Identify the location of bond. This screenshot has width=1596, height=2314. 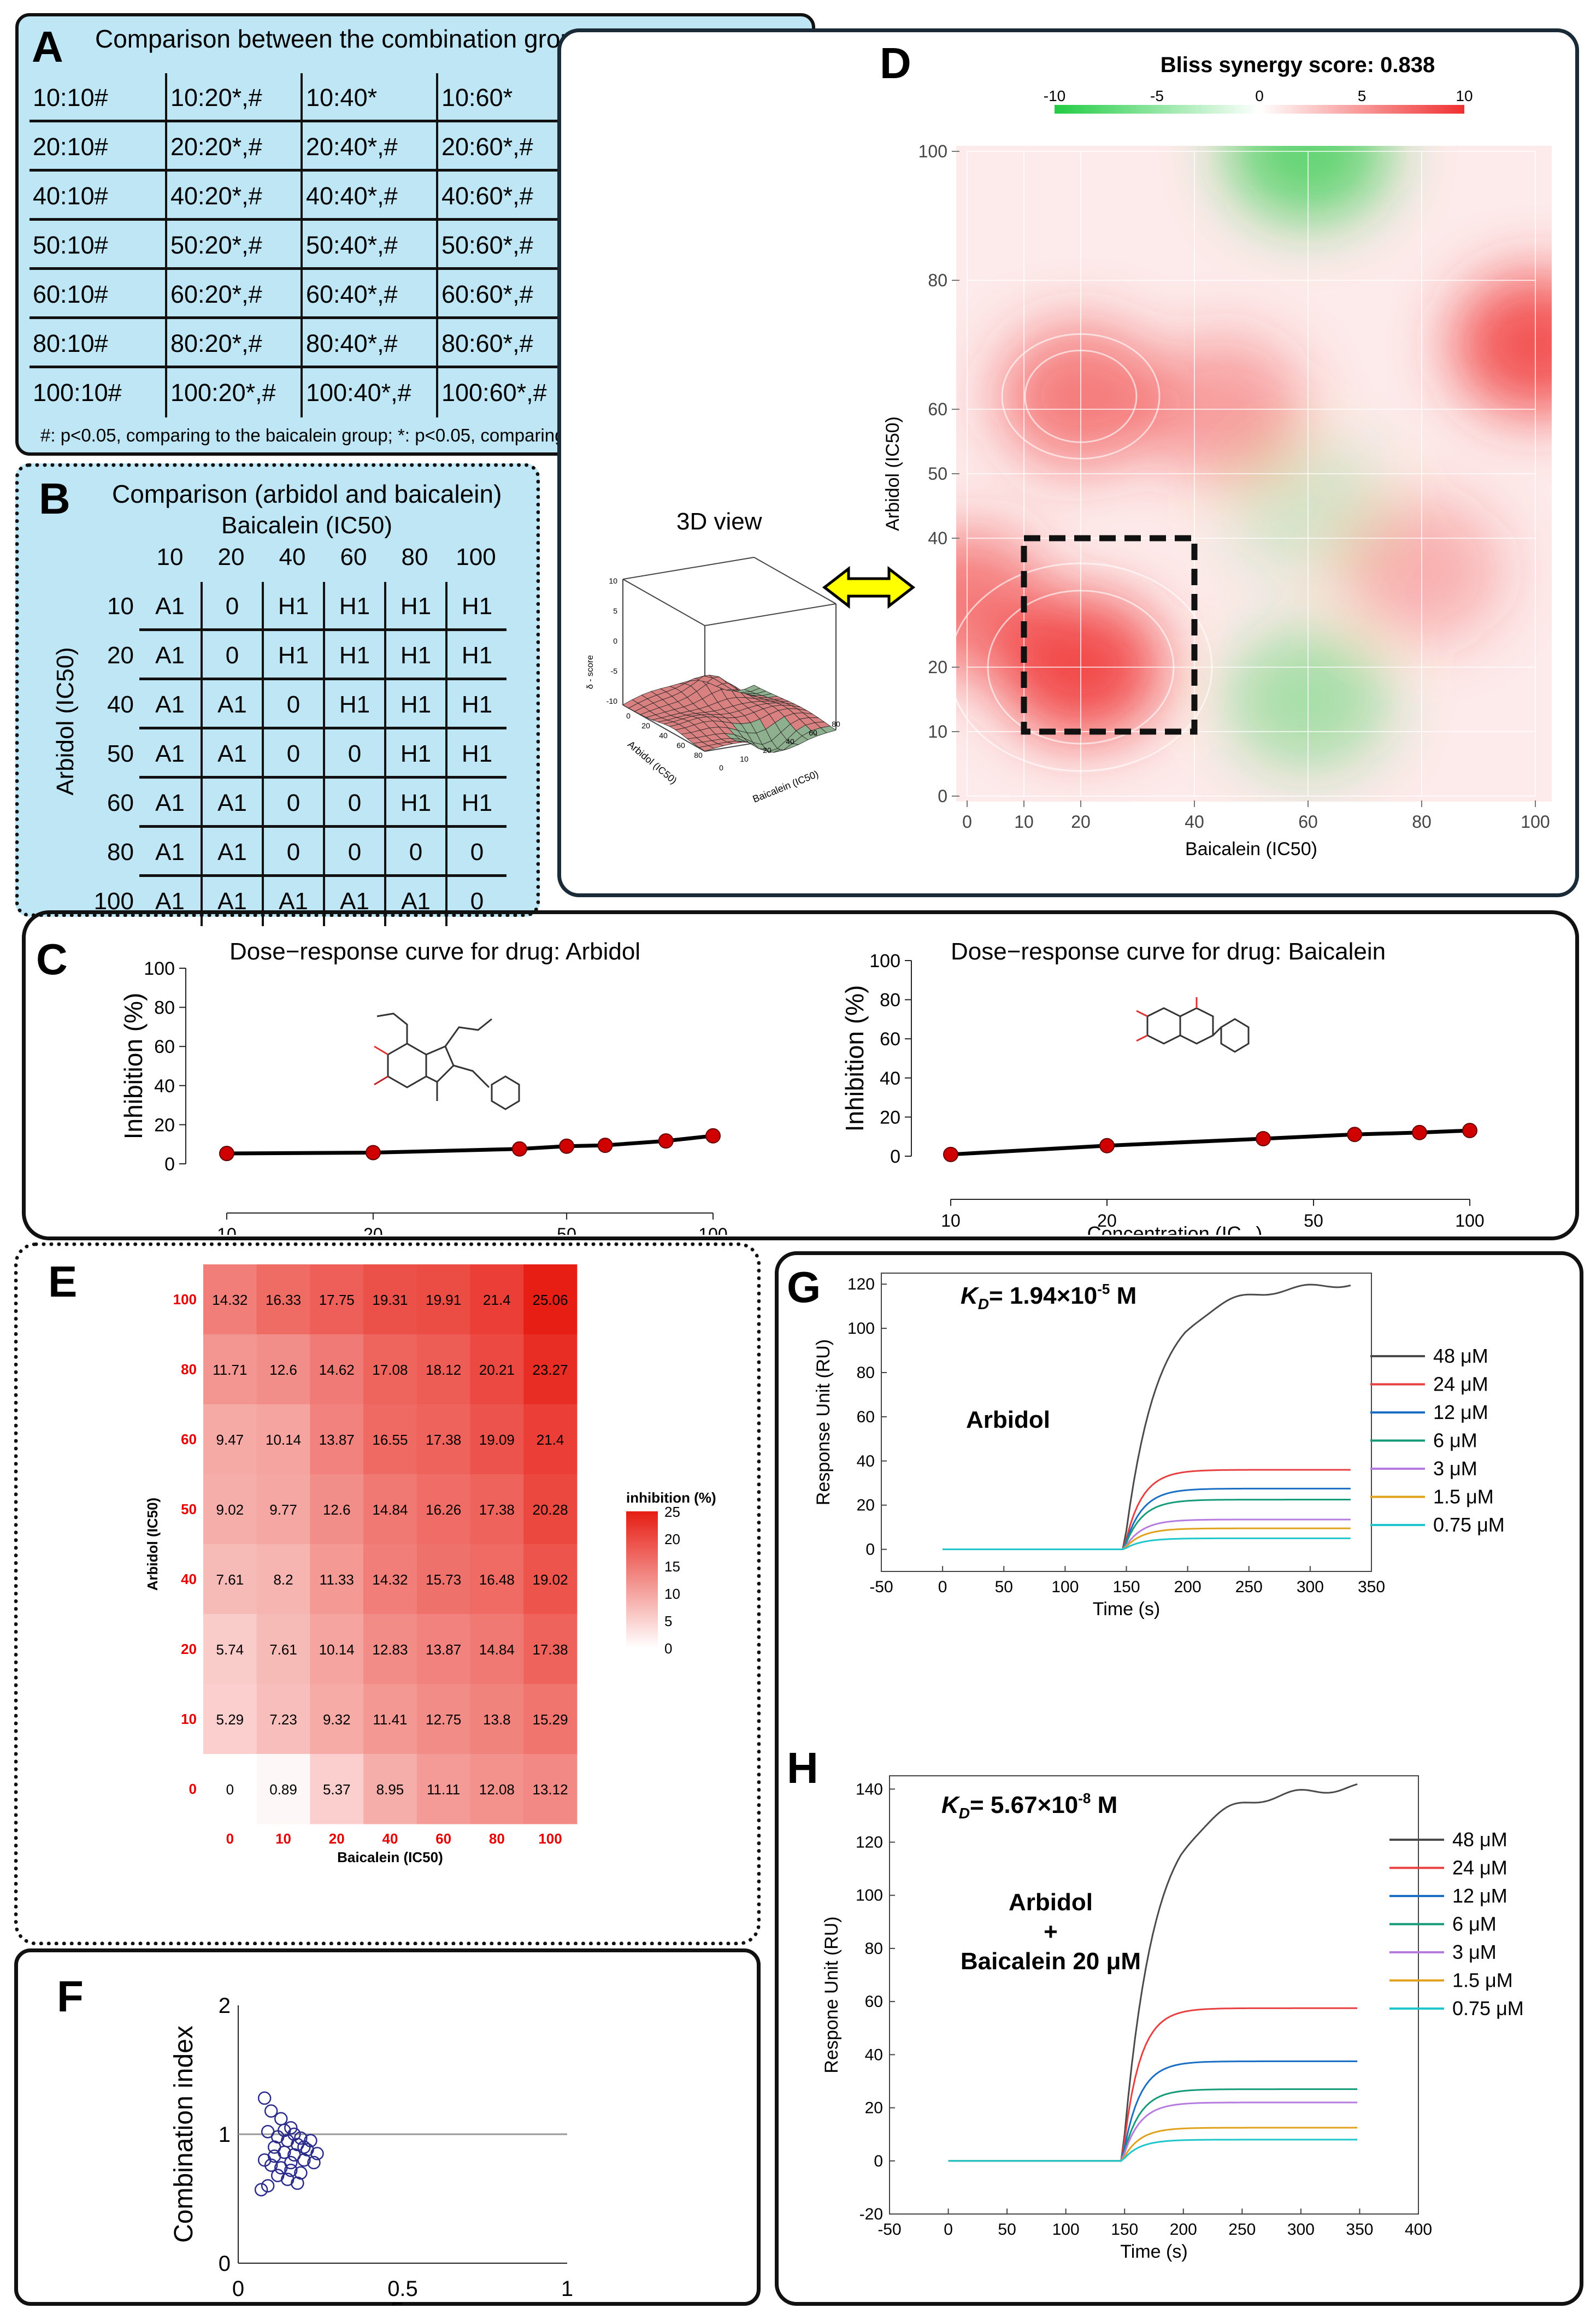
(381, 1050).